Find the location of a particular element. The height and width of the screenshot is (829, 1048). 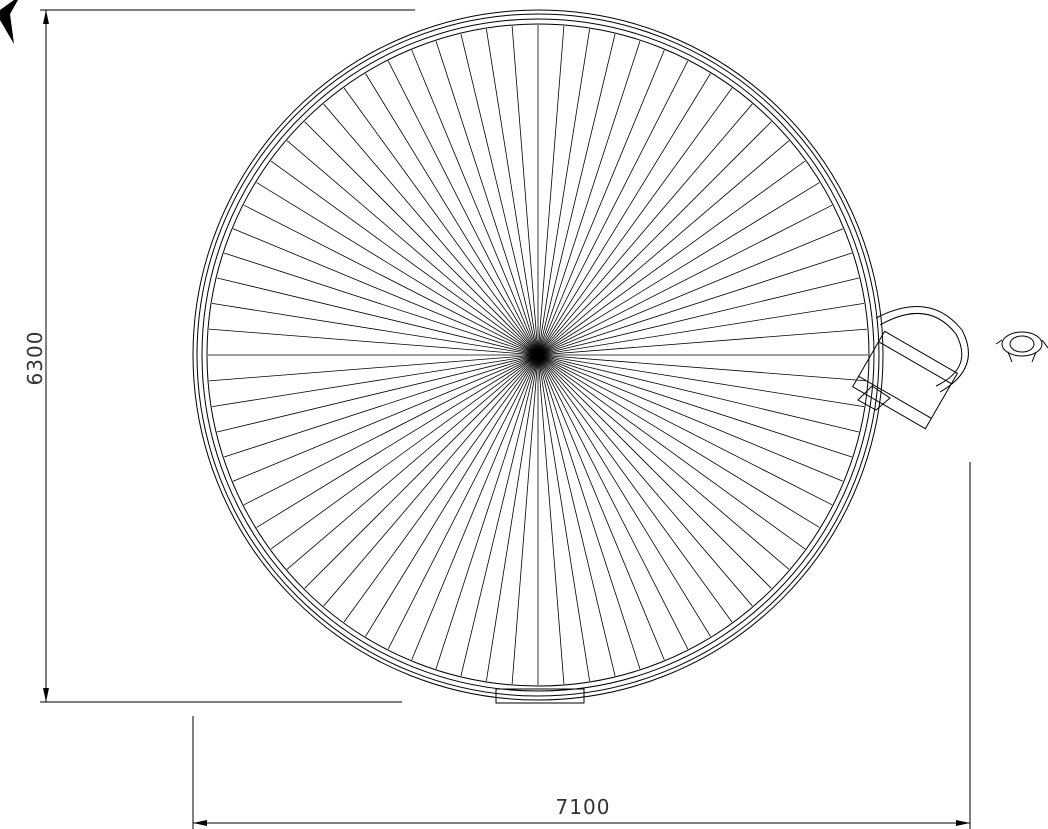

robot-icon is located at coordinates (1021, 347).